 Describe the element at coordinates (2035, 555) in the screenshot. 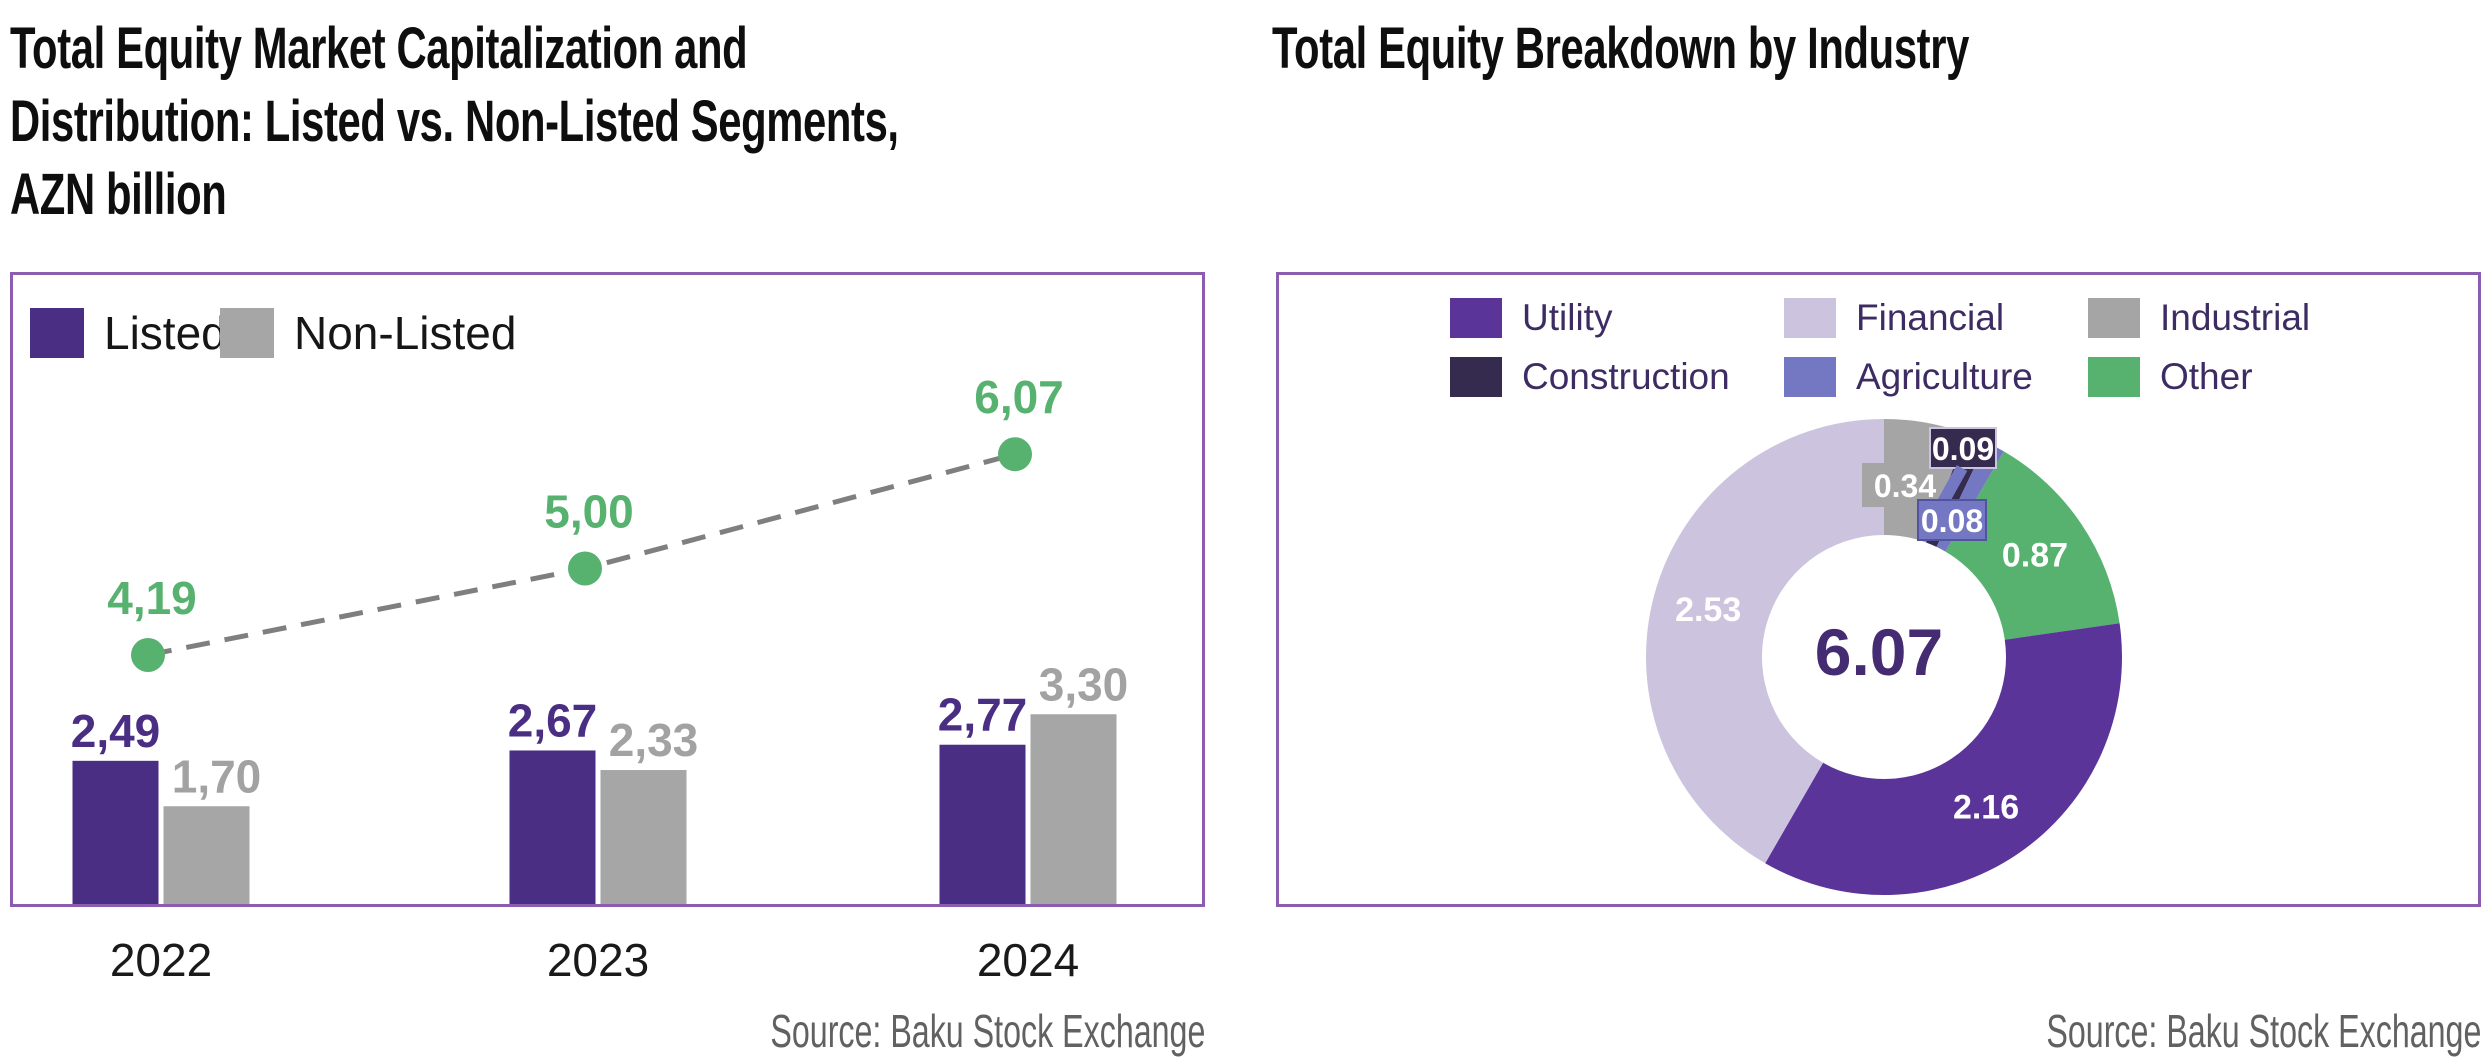

I see `donut-segment-label-other: 0.87` at that location.